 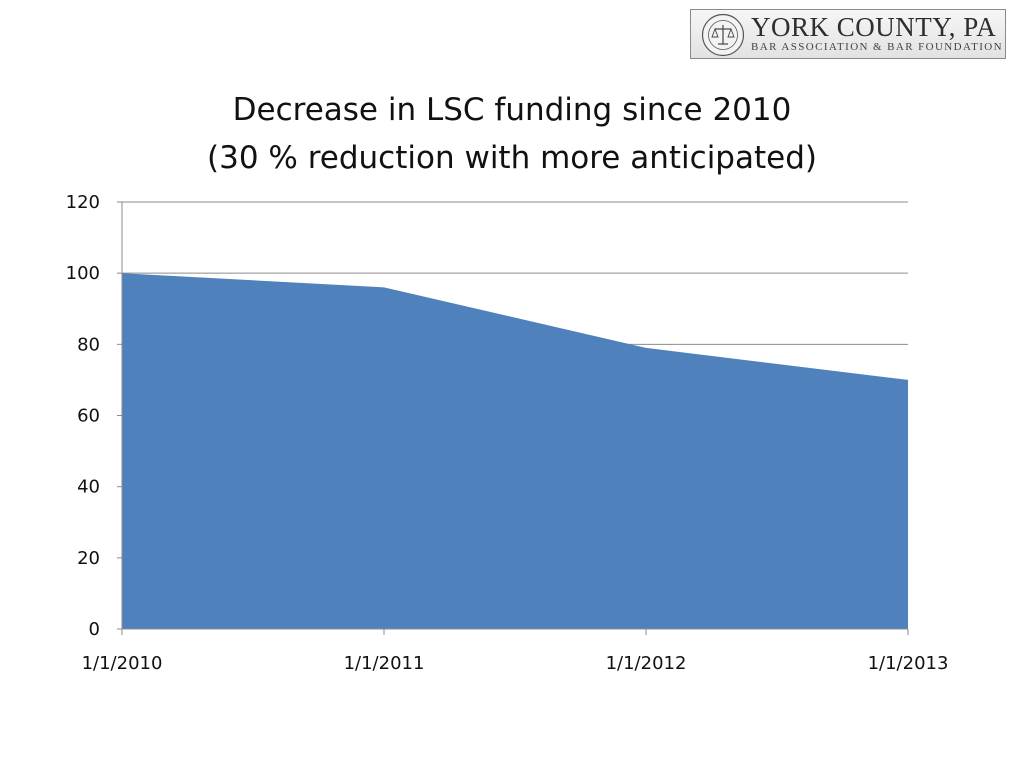 What do you see at coordinates (94, 629) in the screenshot?
I see `y-tick-label: 0` at bounding box center [94, 629].